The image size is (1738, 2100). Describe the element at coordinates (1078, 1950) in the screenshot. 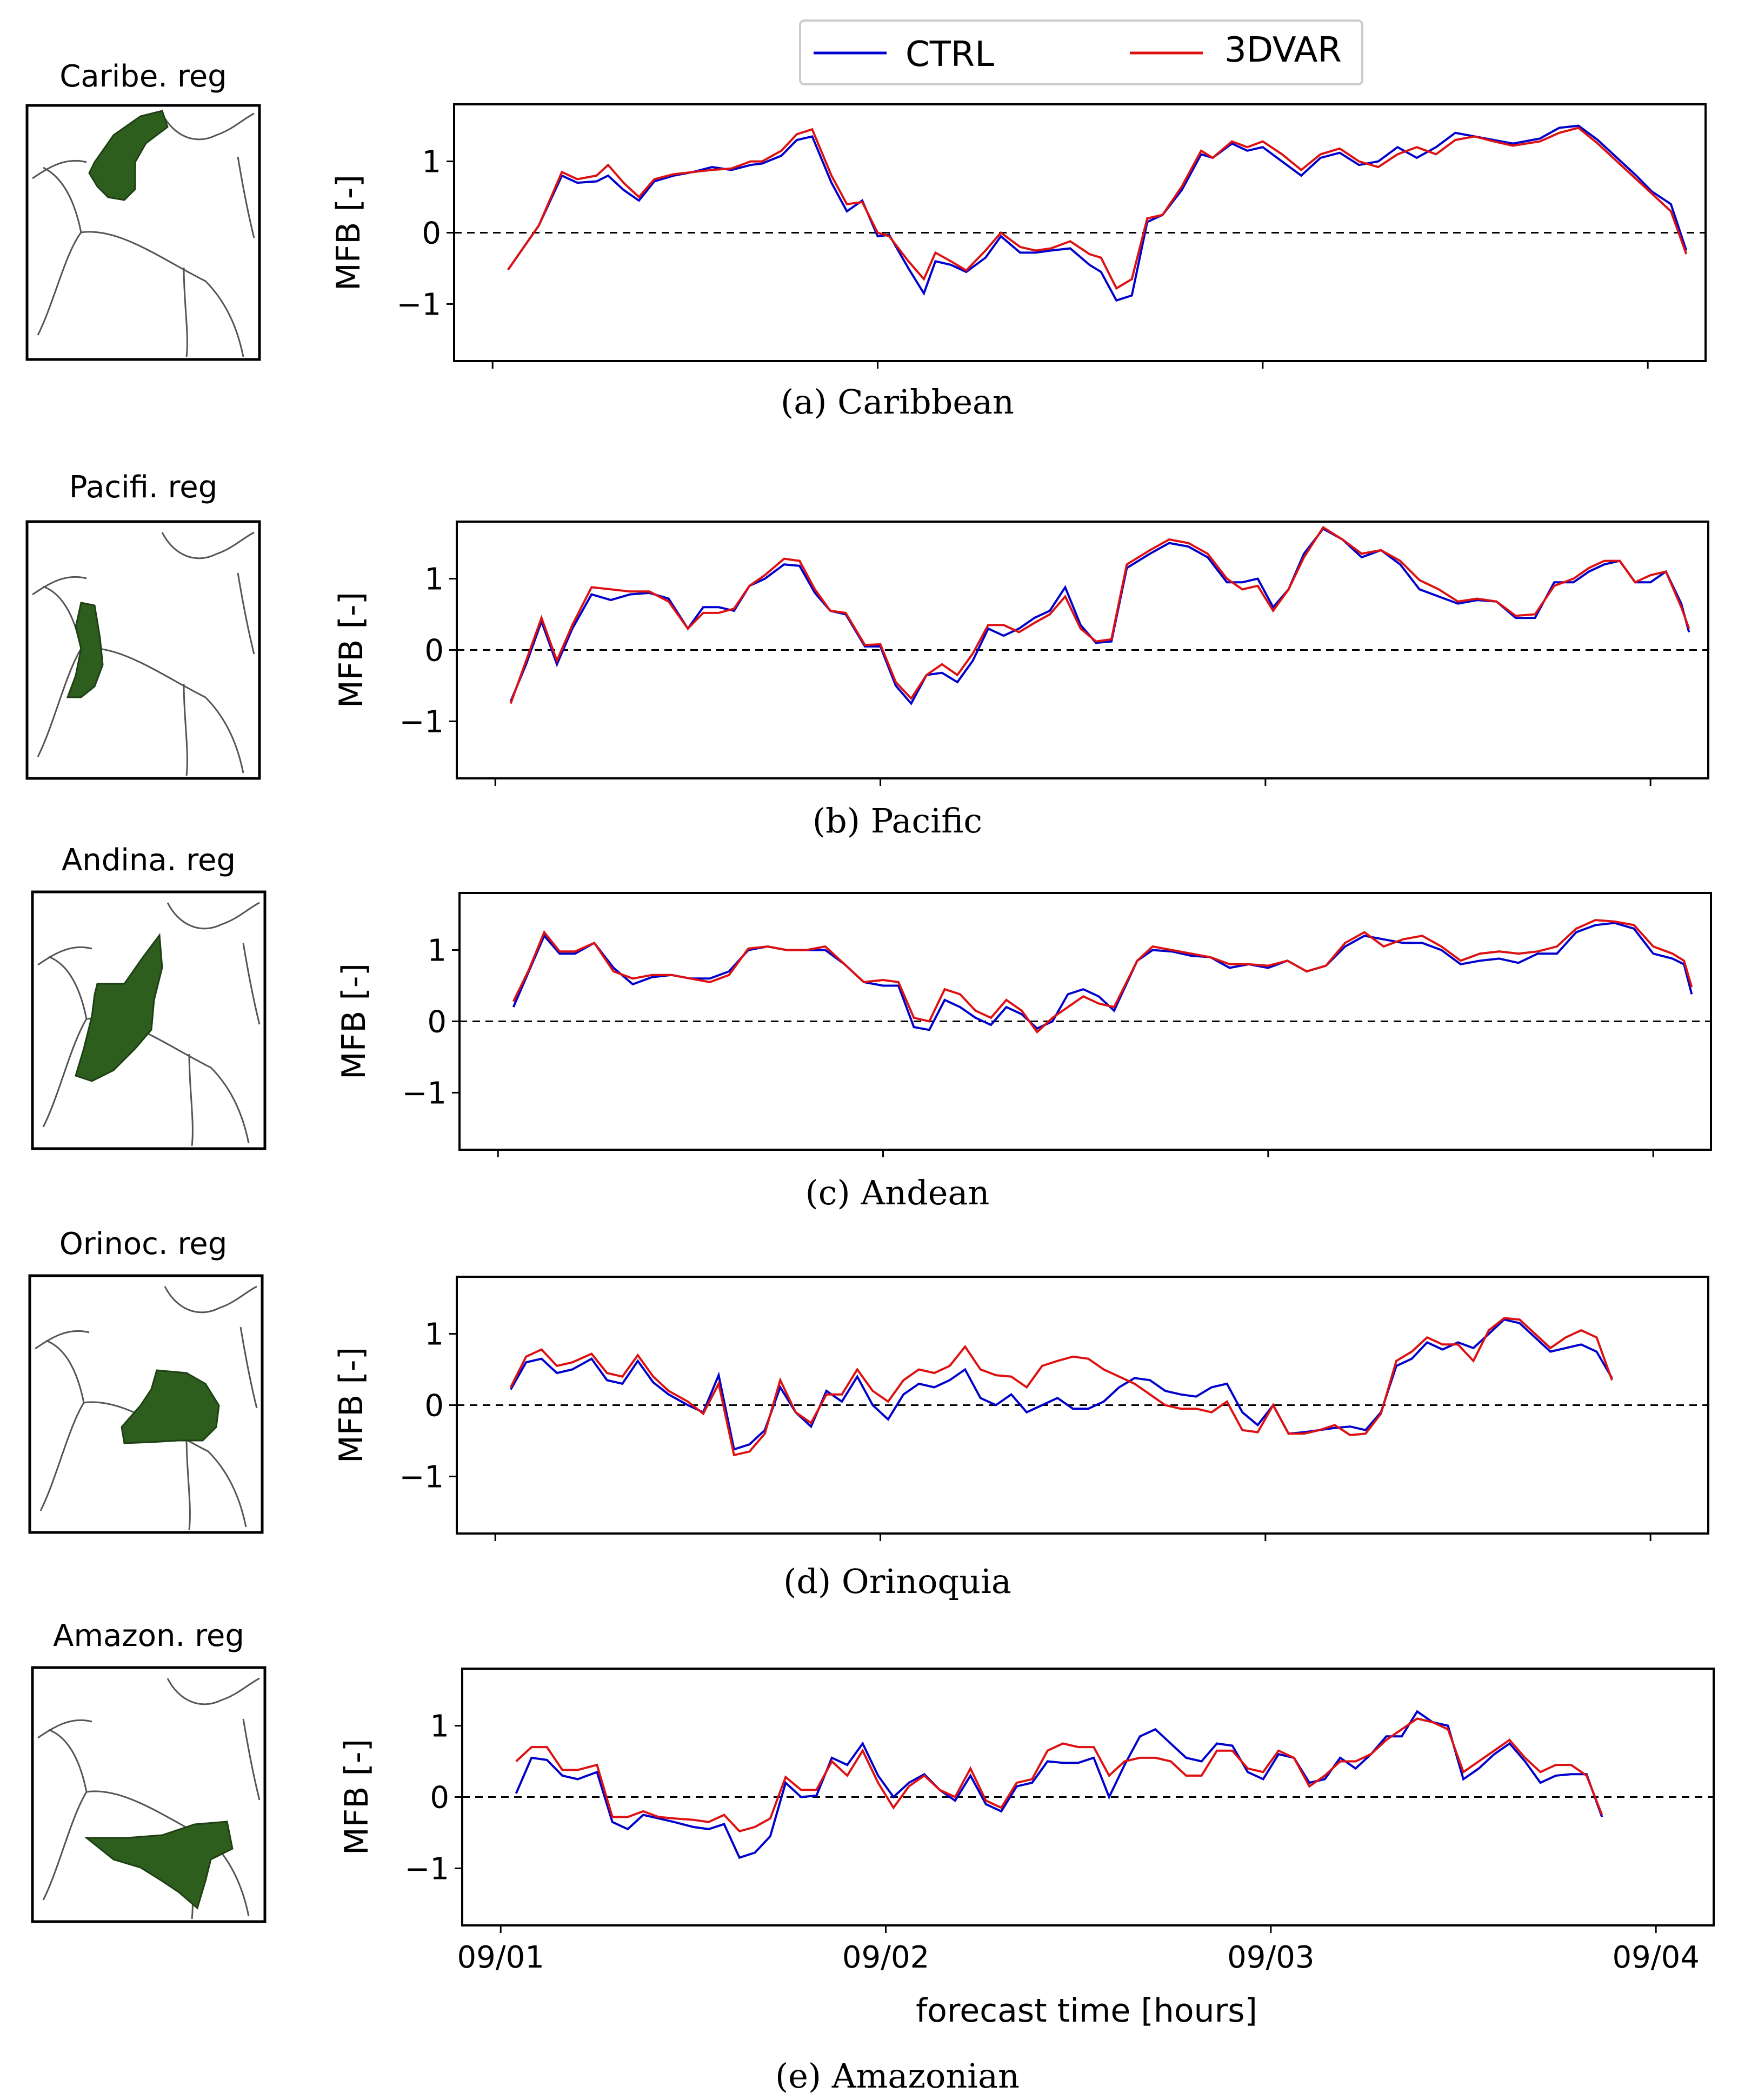

I see `x-ticks: 09/01 09/02 09/03 09/04` at that location.